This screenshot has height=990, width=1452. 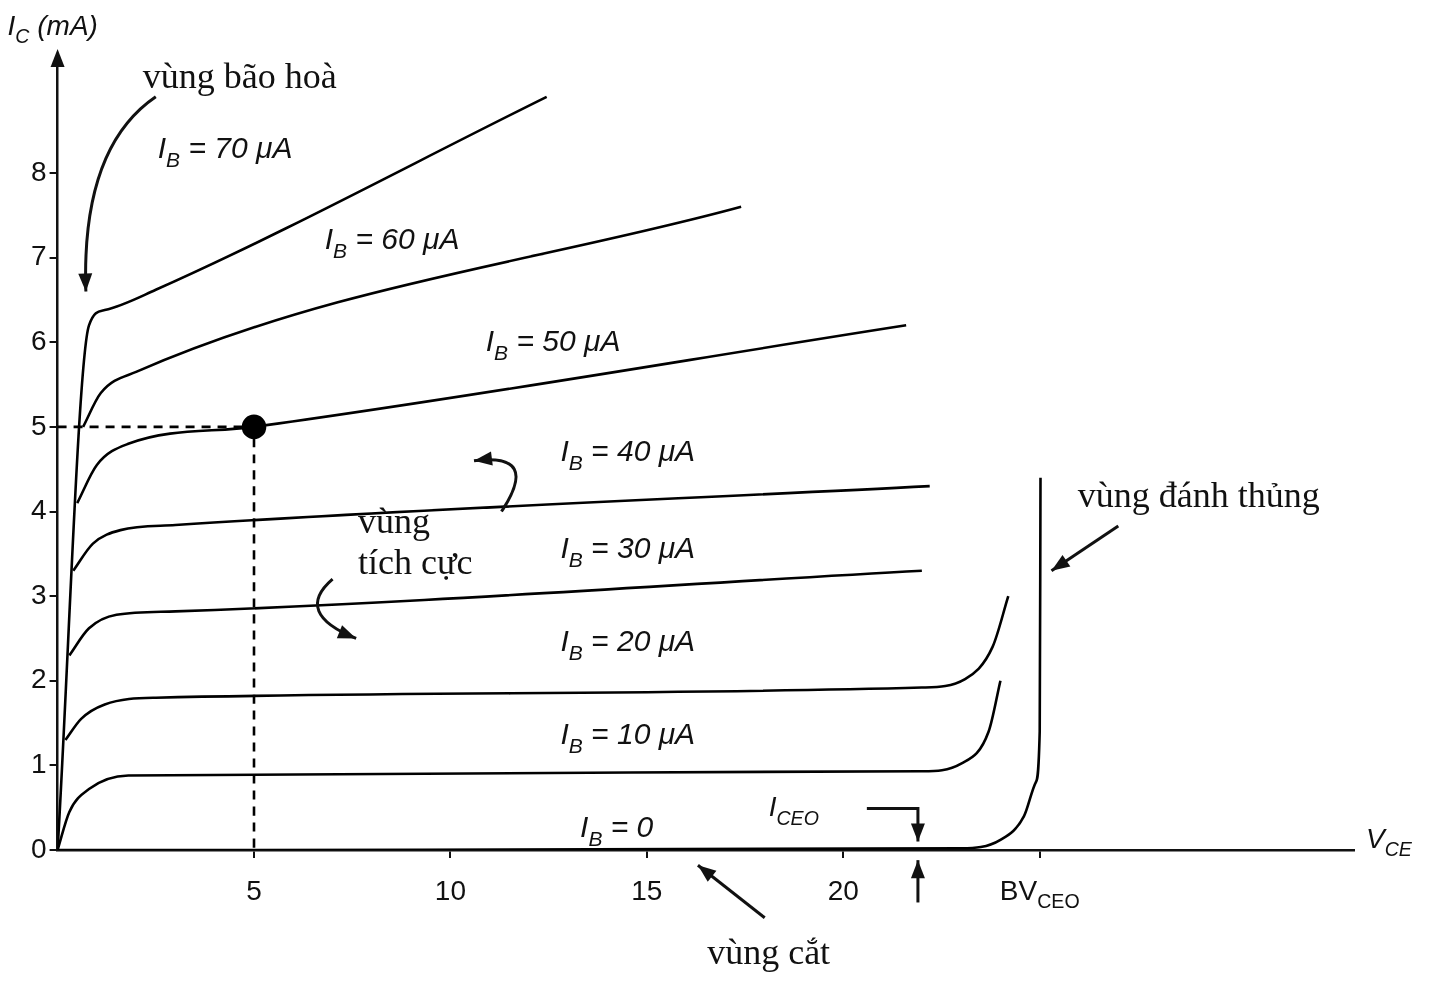 What do you see at coordinates (38, 425) in the screenshot?
I see `y-tick-label: 5` at bounding box center [38, 425].